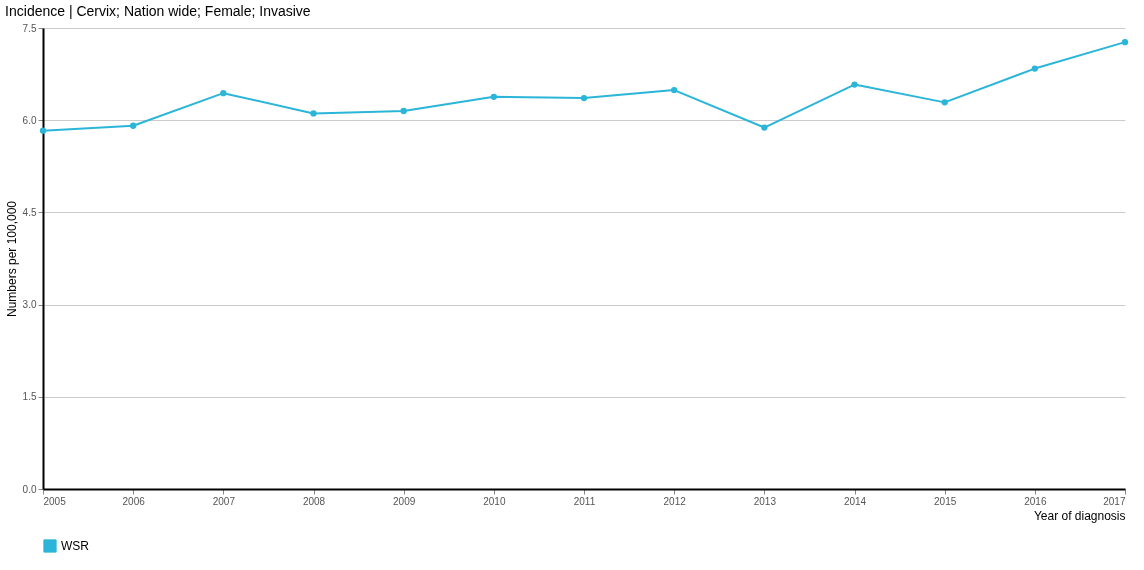 This screenshot has height=570, width=1144. Describe the element at coordinates (404, 501) in the screenshot. I see `x-tick-label: 2009` at that location.